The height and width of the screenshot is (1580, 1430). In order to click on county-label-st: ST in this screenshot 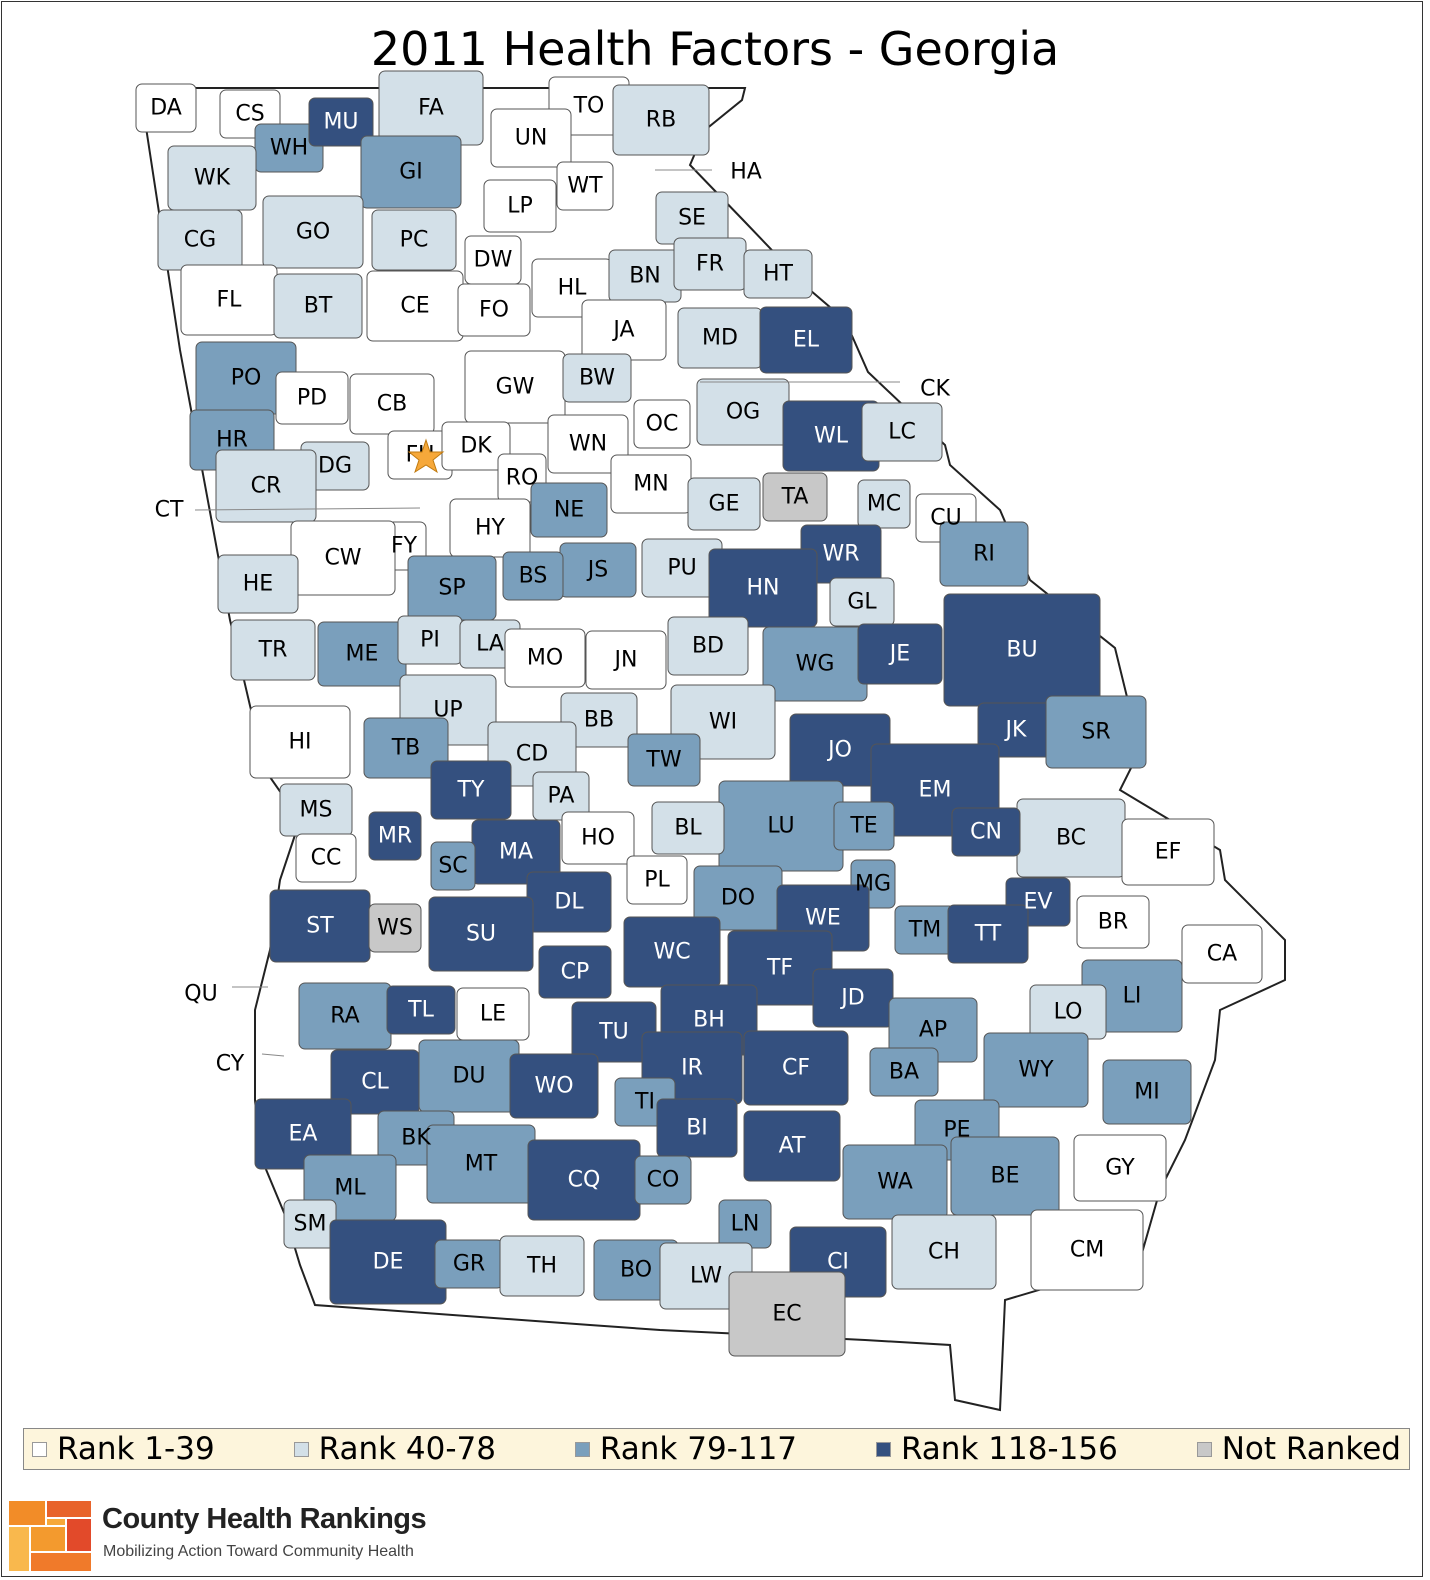, I will do `click(320, 926)`.